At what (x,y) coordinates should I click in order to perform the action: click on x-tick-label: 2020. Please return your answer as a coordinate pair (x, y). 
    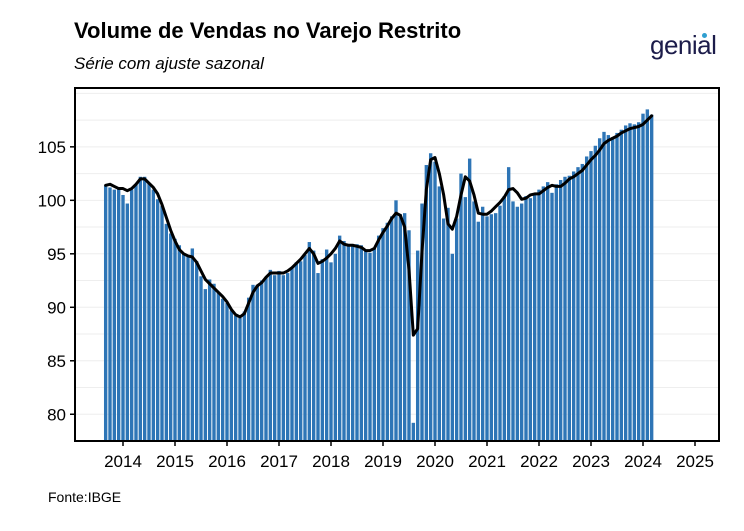
    Looking at the image, I should click on (435, 461).